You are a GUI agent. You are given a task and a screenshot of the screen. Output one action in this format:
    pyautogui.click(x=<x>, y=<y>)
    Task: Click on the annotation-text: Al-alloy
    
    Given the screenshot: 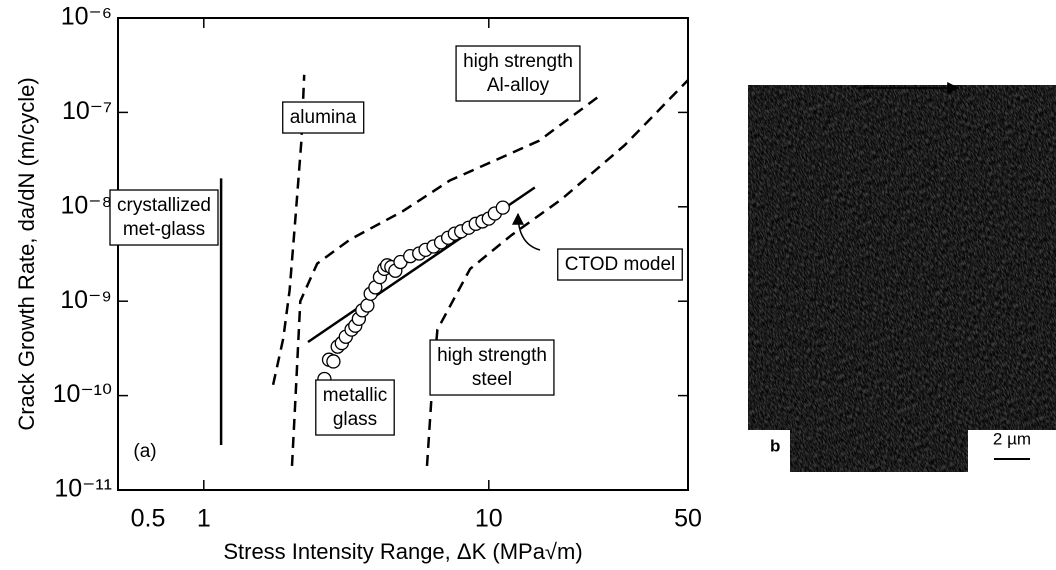 What is the action you would take?
    pyautogui.click(x=518, y=85)
    